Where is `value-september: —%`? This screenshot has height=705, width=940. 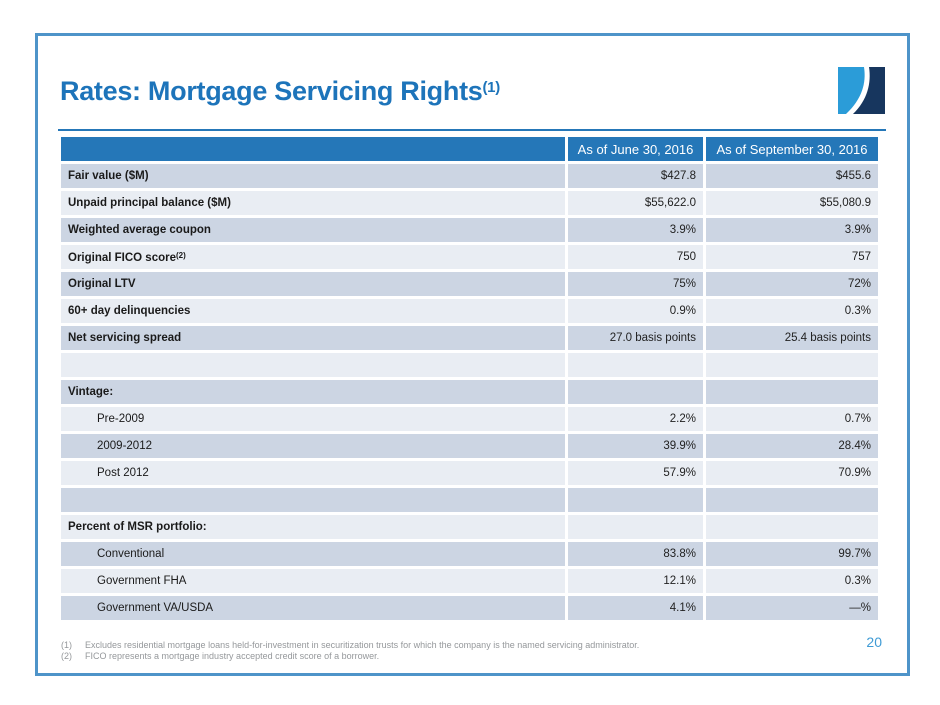 value-september: —% is located at coordinates (792, 608).